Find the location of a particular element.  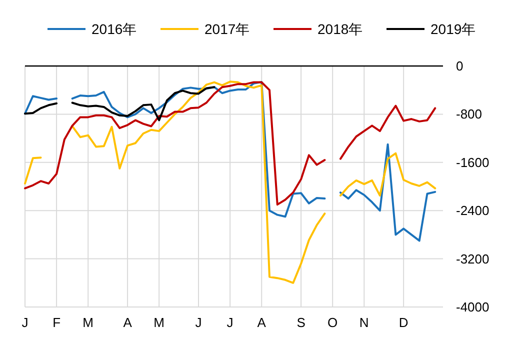

x-tick-label: S is located at coordinates (301, 322).